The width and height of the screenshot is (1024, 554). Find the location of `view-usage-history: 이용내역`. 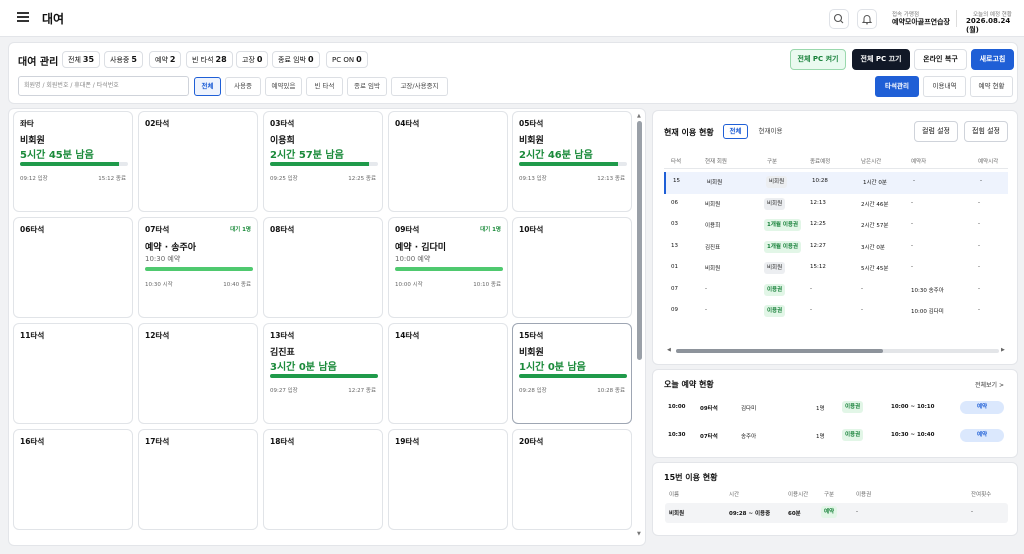

view-usage-history: 이용내역 is located at coordinates (944, 86).